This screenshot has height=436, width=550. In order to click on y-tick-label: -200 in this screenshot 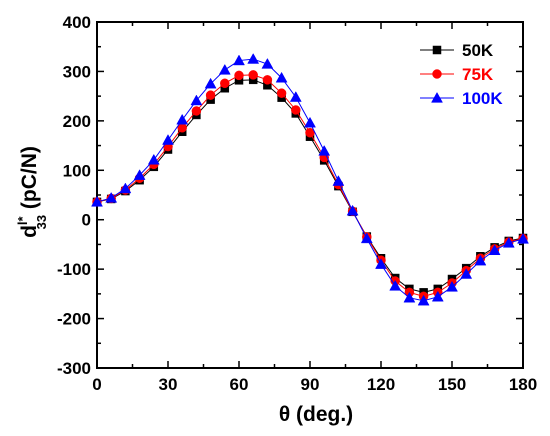, I will do `click(74, 319)`.